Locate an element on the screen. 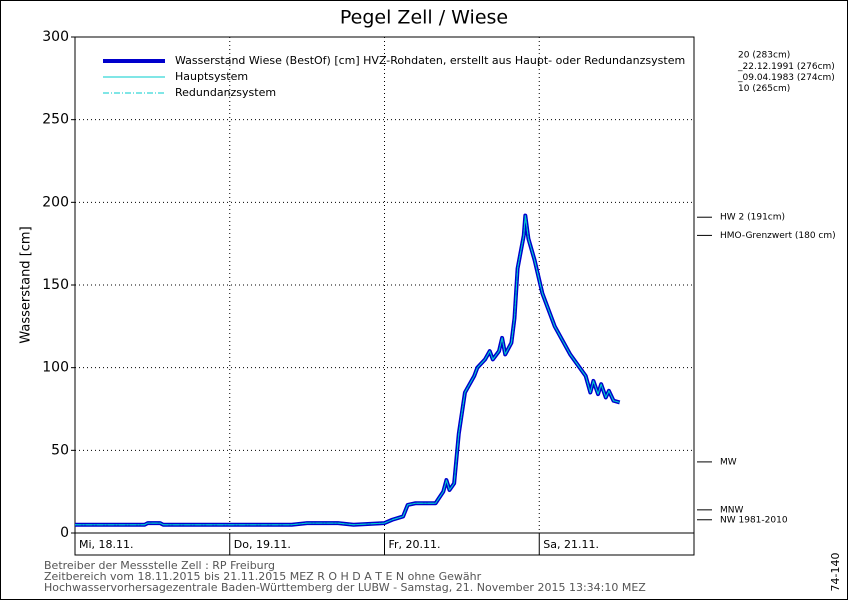 The image size is (848, 600). x-tick-label: Mi, 18.11. is located at coordinates (106, 544).